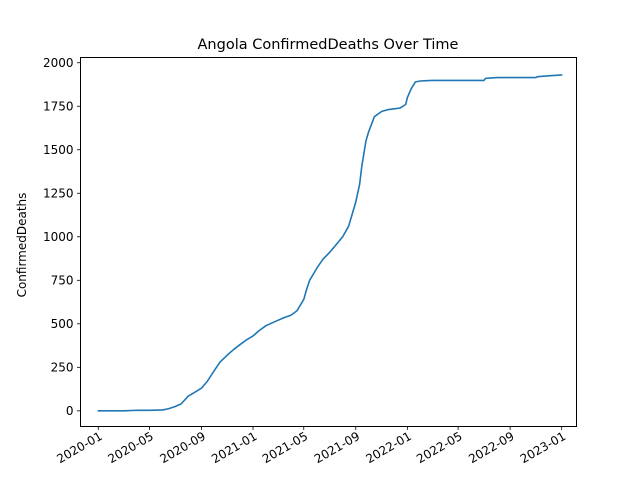 The width and height of the screenshot is (640, 480). I want to click on chart-title: Angola ConfirmedDeaths Over Time, so click(328, 45).